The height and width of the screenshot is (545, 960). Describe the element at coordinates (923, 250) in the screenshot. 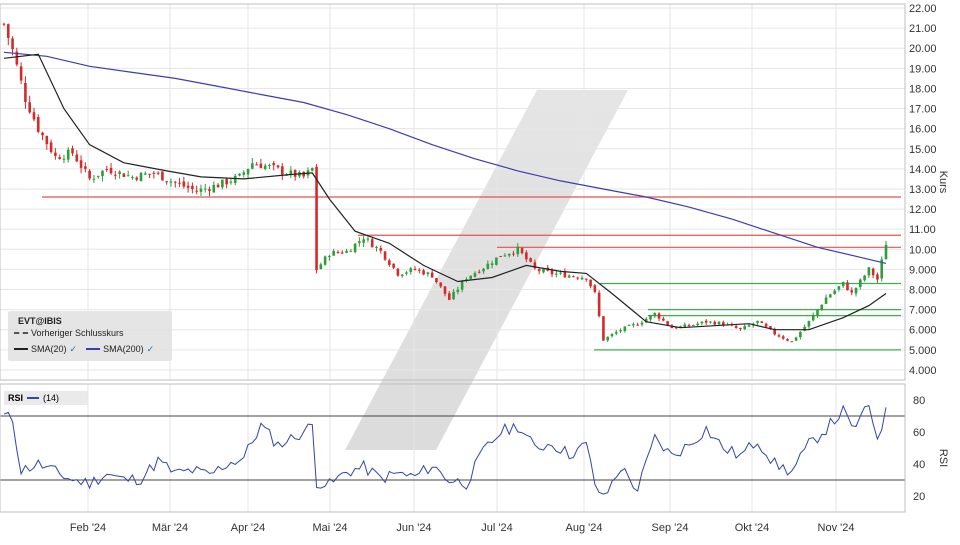

I see `price-y-tick-label: 10.00` at that location.